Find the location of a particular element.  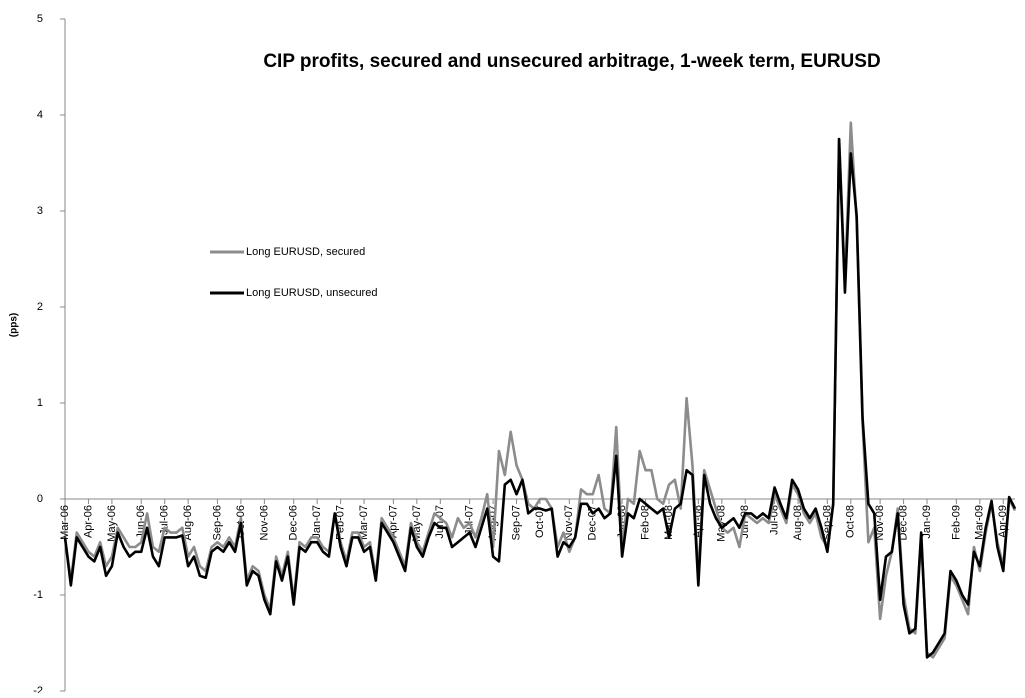

x-tick-label: Mar-06 is located at coordinates (65, 522).